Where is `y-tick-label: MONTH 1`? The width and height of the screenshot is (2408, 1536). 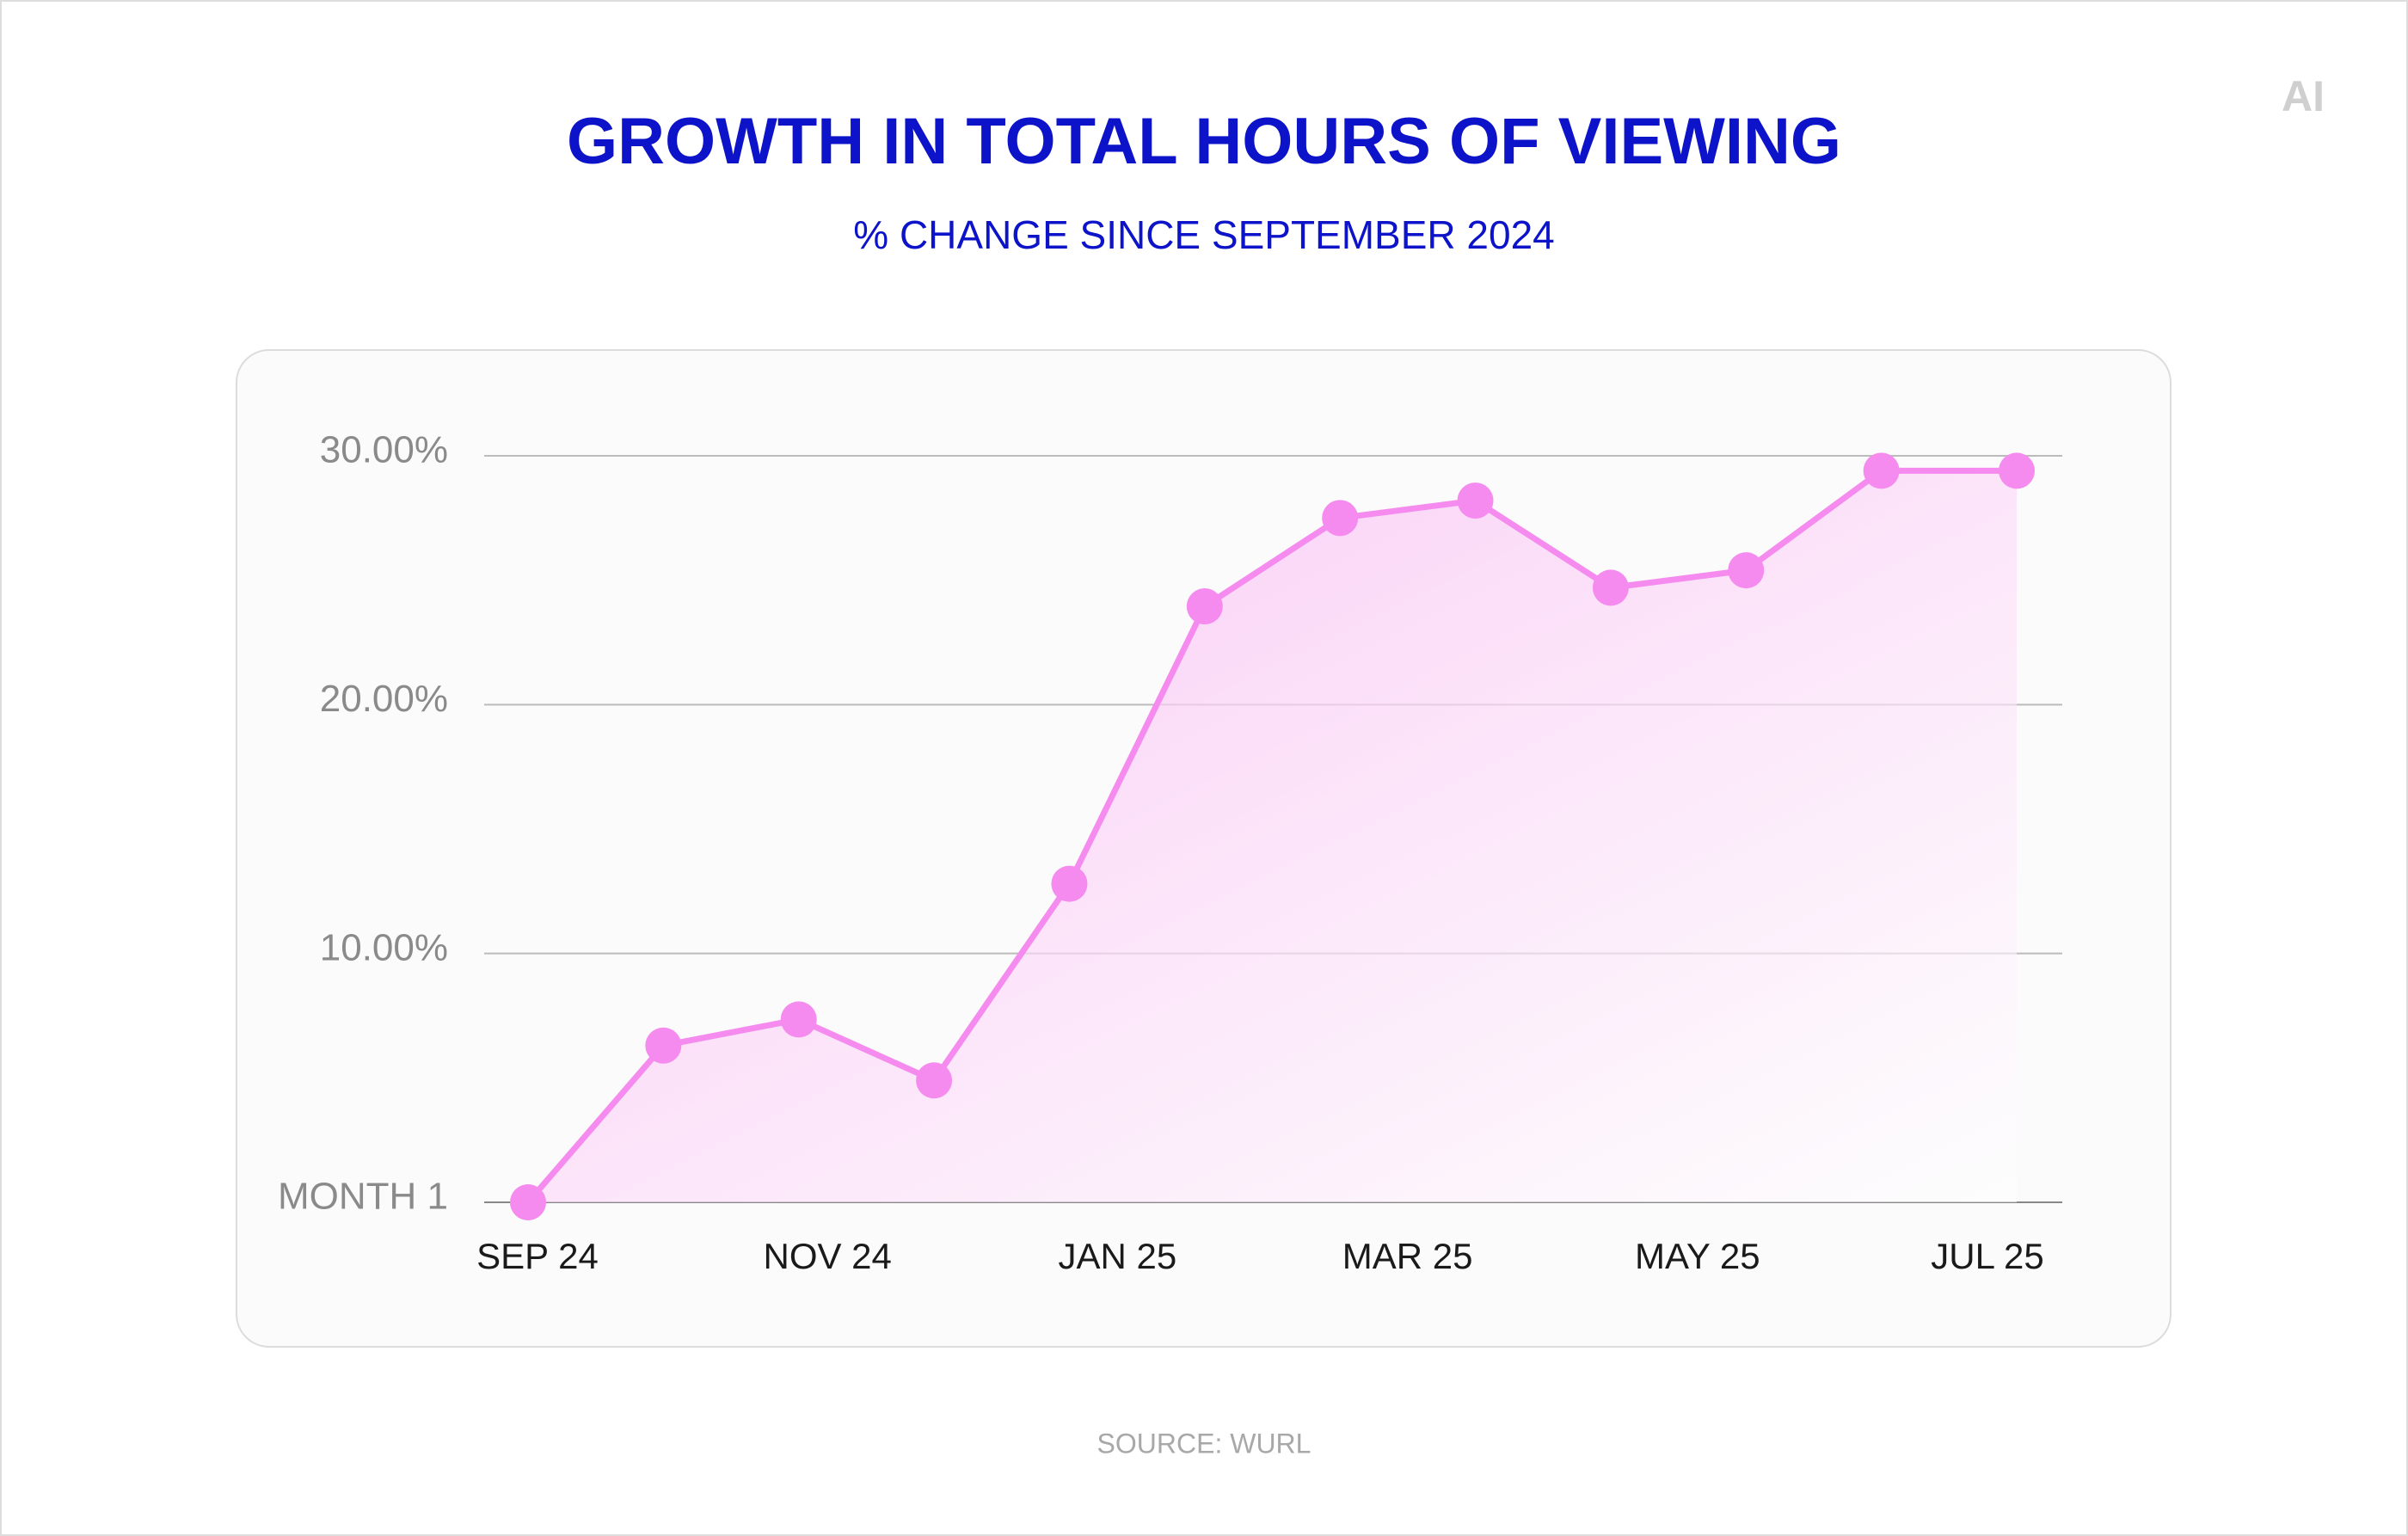 y-tick-label: MONTH 1 is located at coordinates (363, 1197).